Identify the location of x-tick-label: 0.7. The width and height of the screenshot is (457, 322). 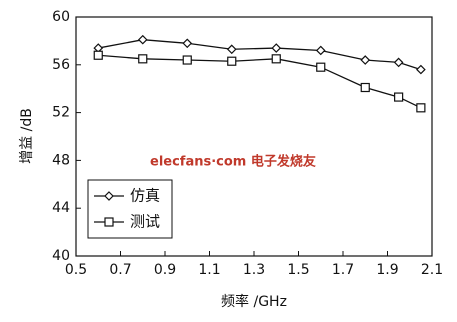
(120, 270).